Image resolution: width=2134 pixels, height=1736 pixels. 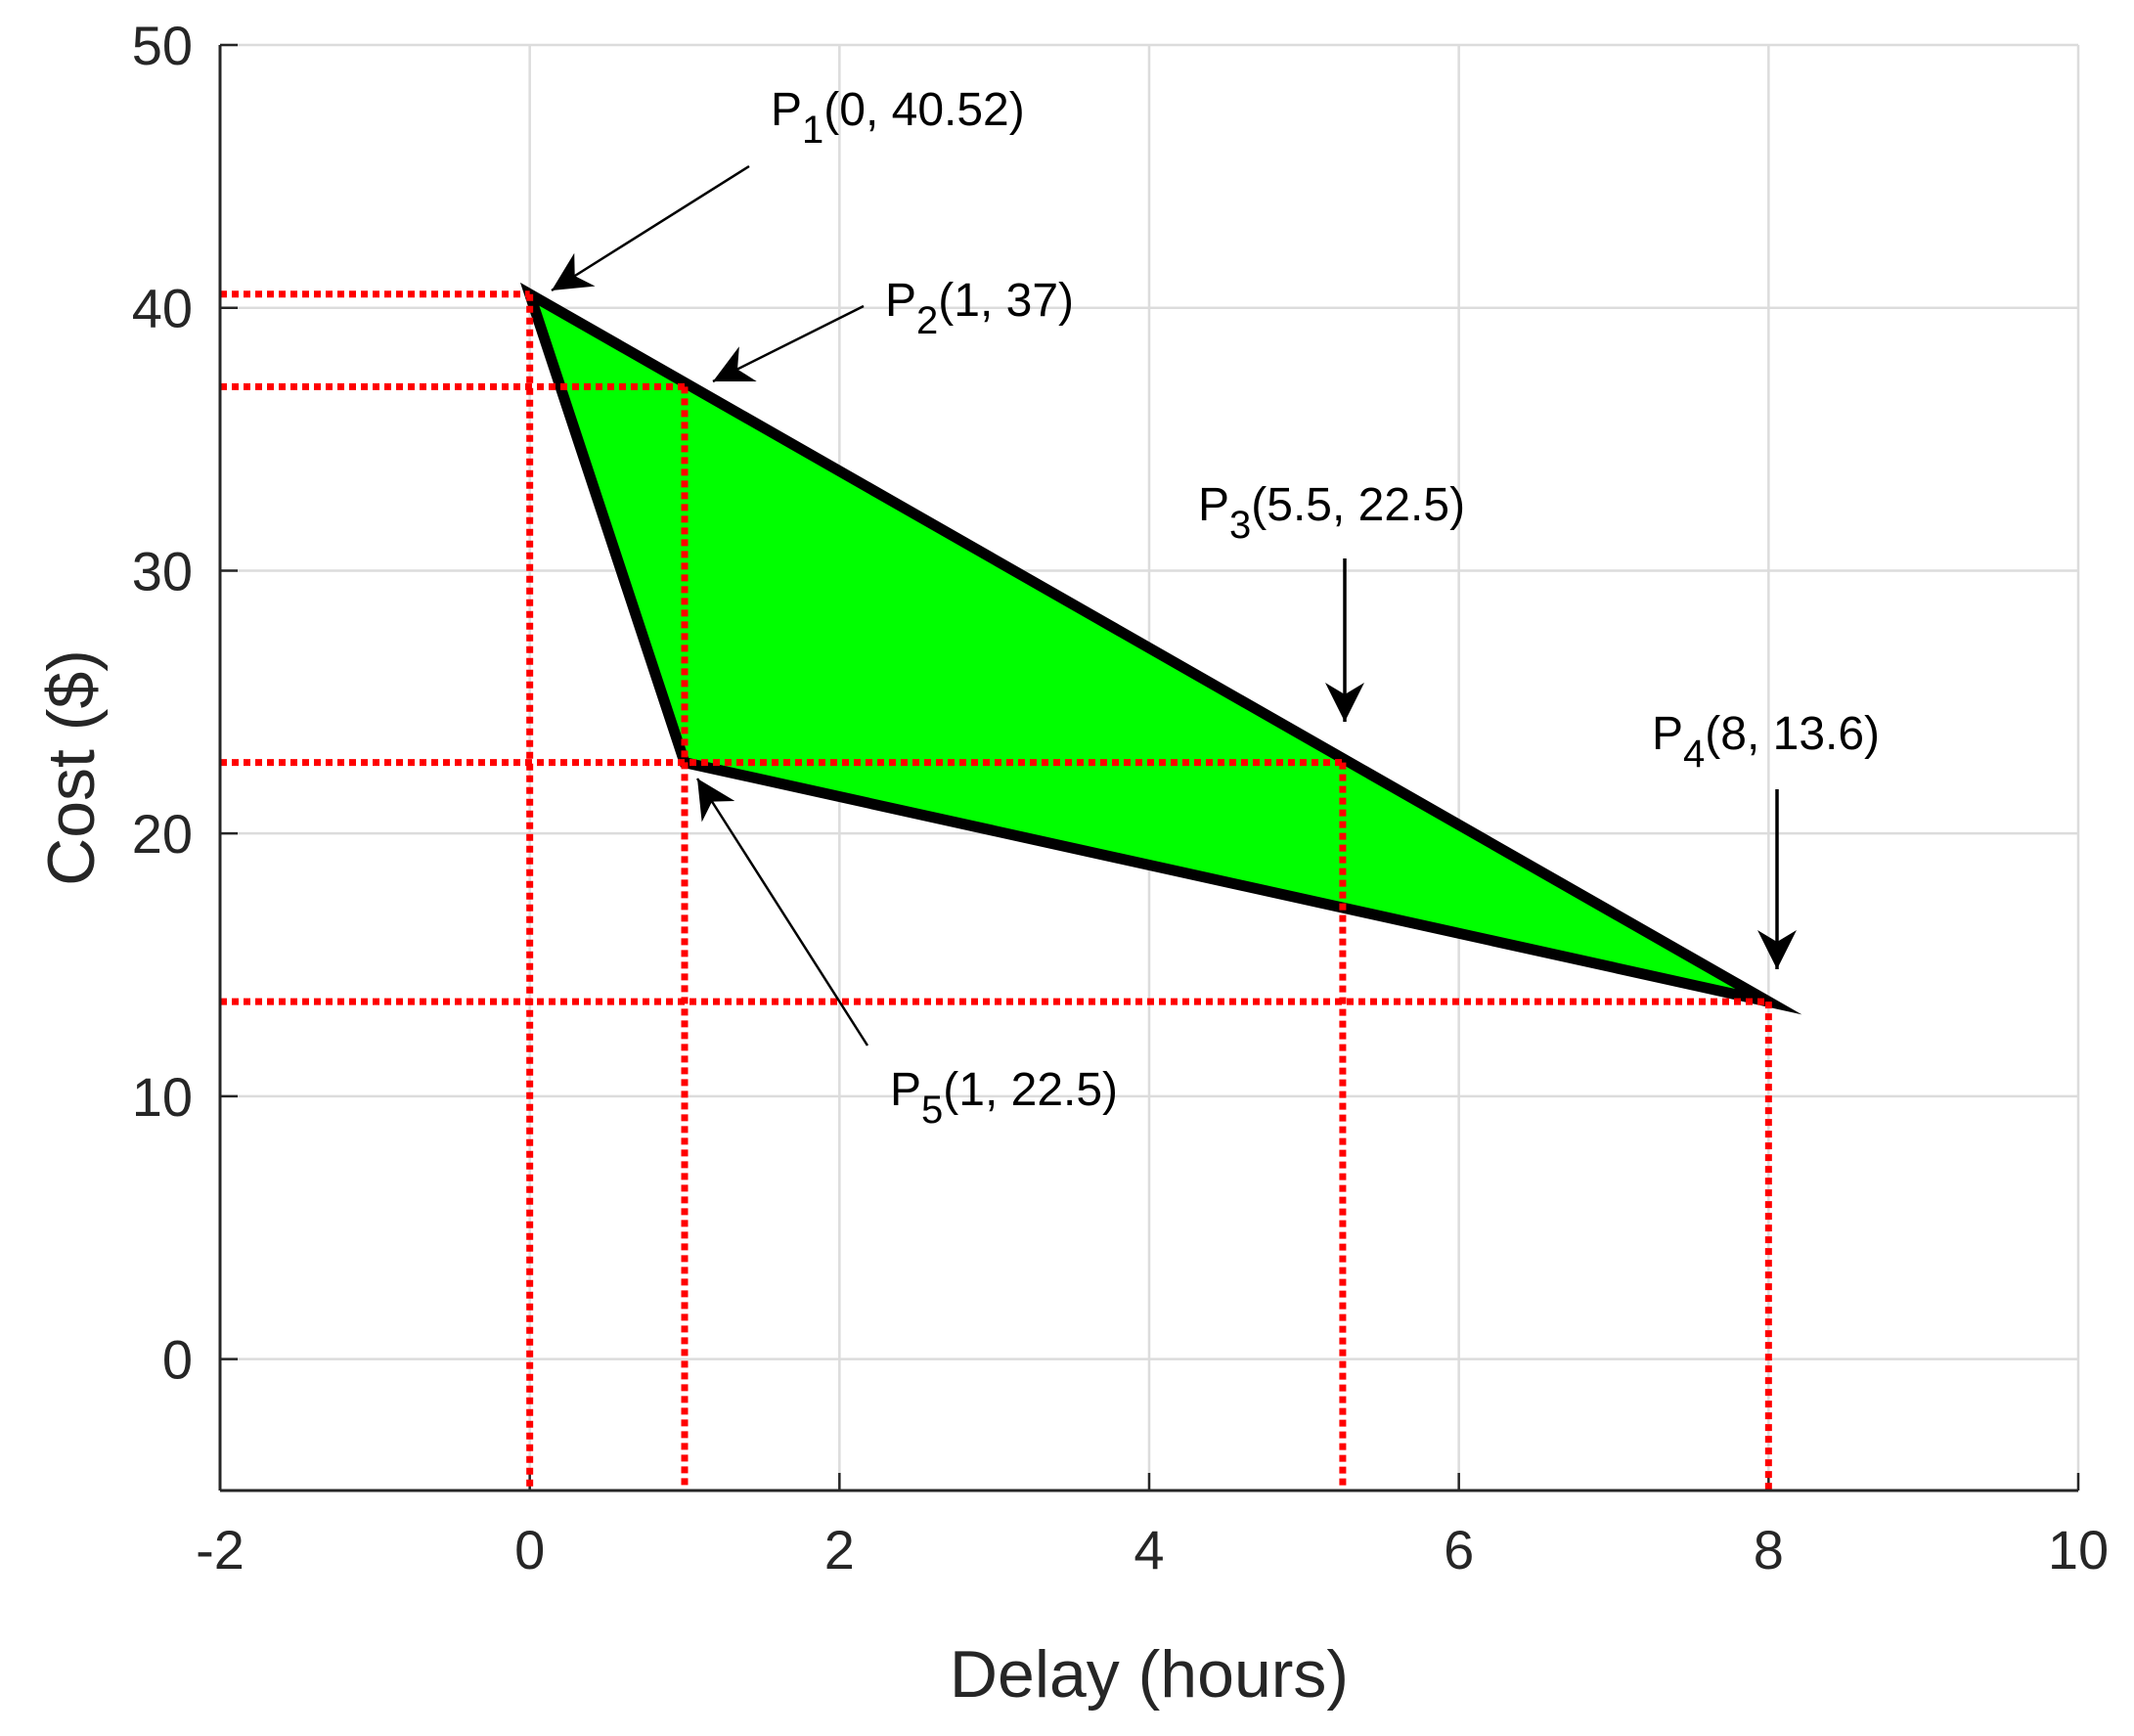 What do you see at coordinates (1459, 1549) in the screenshot?
I see `x-tick-label: 6` at bounding box center [1459, 1549].